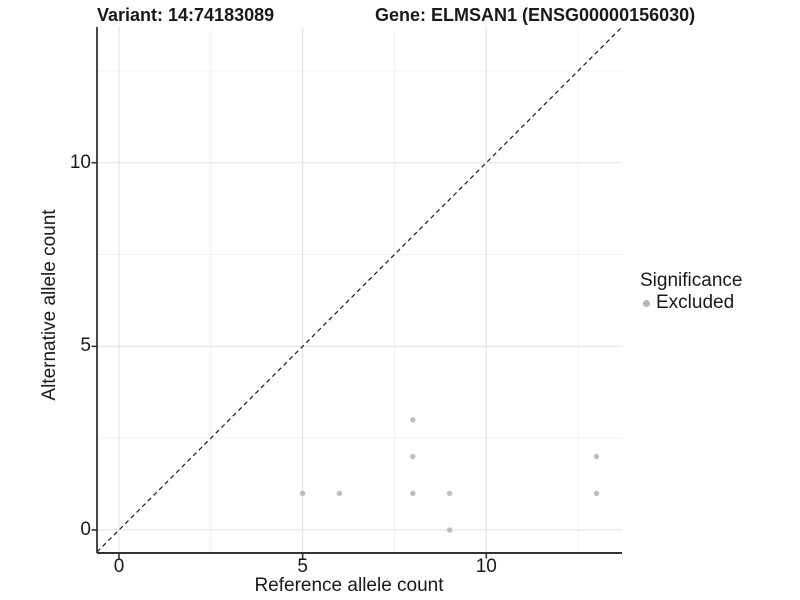 This screenshot has height=600, width=800. What do you see at coordinates (349, 585) in the screenshot?
I see `x-axis-title: Reference allele count` at bounding box center [349, 585].